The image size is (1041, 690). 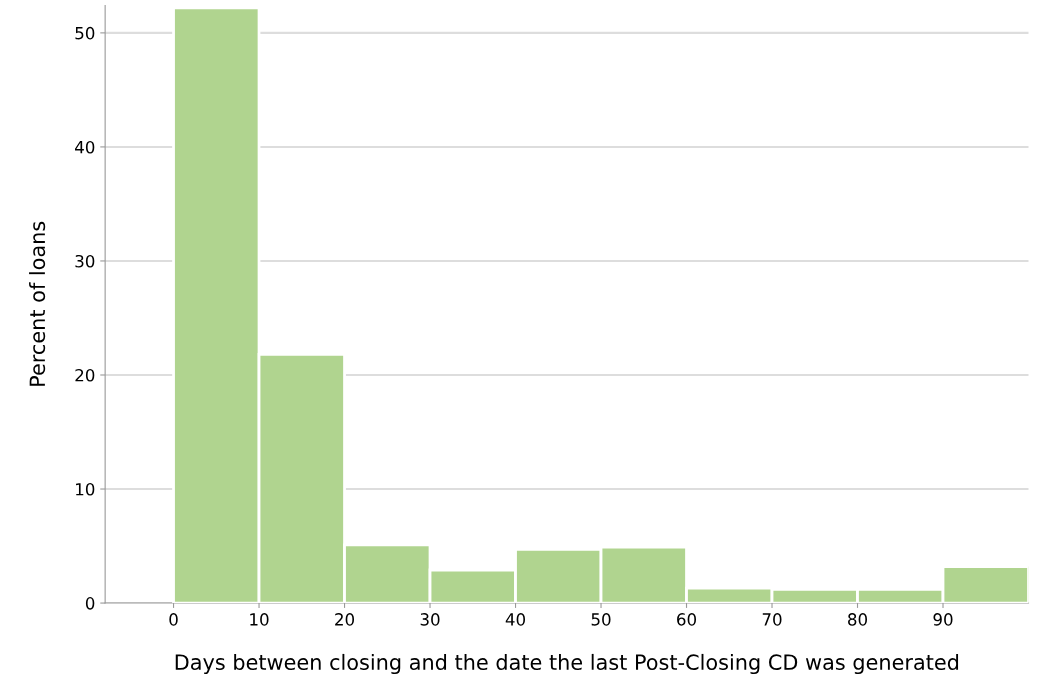 I want to click on x-tick-label: 0, so click(x=173, y=619).